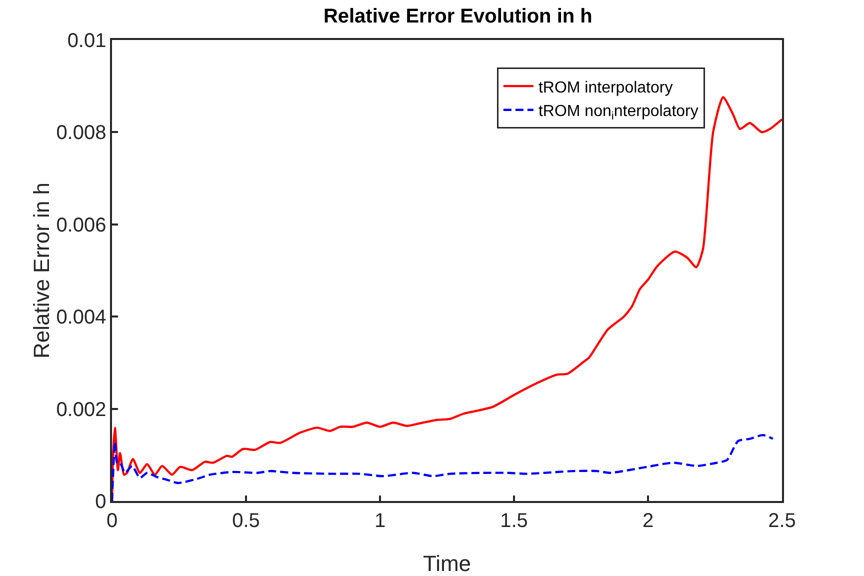  Describe the element at coordinates (447, 563) in the screenshot. I see `x-axis-title: Time` at that location.